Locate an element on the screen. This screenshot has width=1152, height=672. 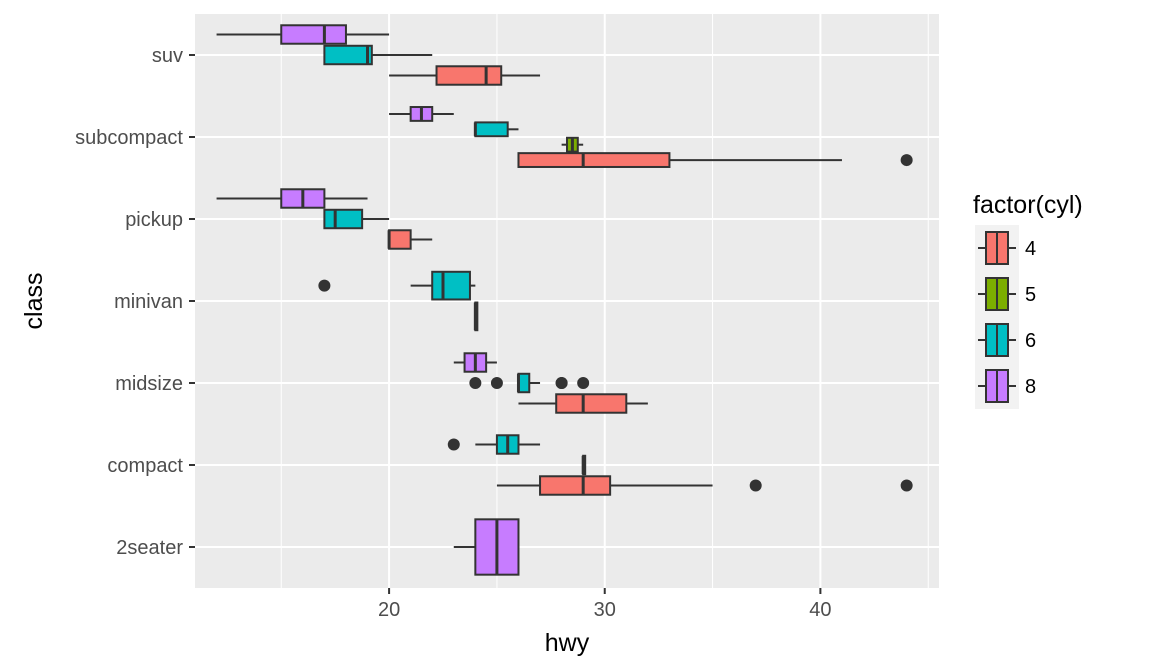
box-suv-cyl8 is located at coordinates (303, 34).